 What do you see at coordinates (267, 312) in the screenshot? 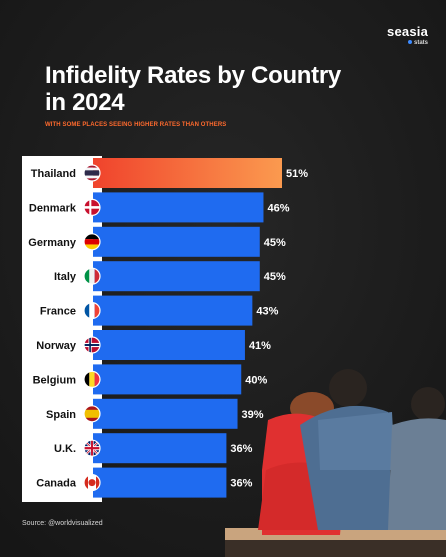
I see `value-label: 43%` at bounding box center [267, 312].